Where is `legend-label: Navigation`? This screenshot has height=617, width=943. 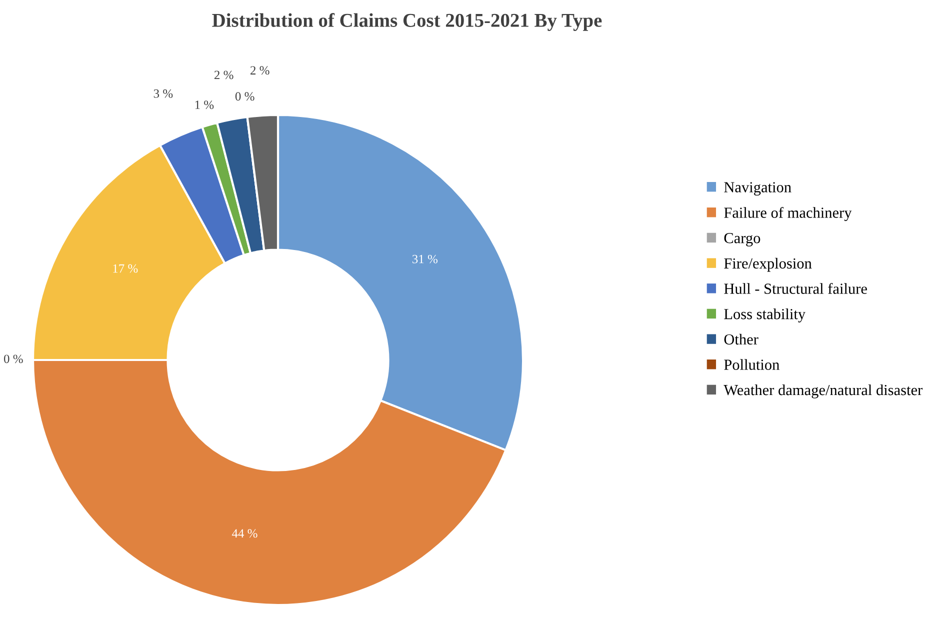
legend-label: Navigation is located at coordinates (758, 189).